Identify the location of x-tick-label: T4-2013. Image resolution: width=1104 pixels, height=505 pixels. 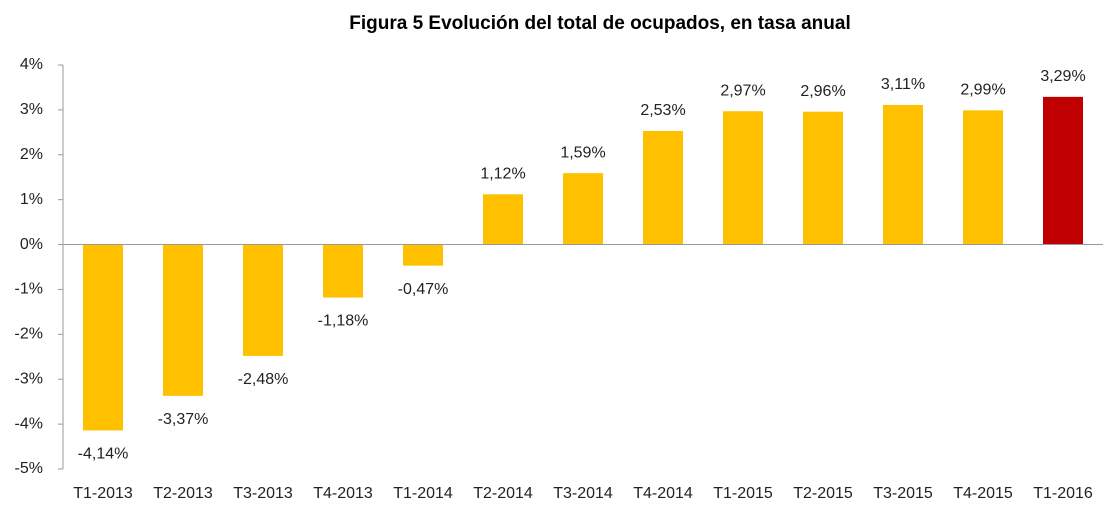
(343, 493).